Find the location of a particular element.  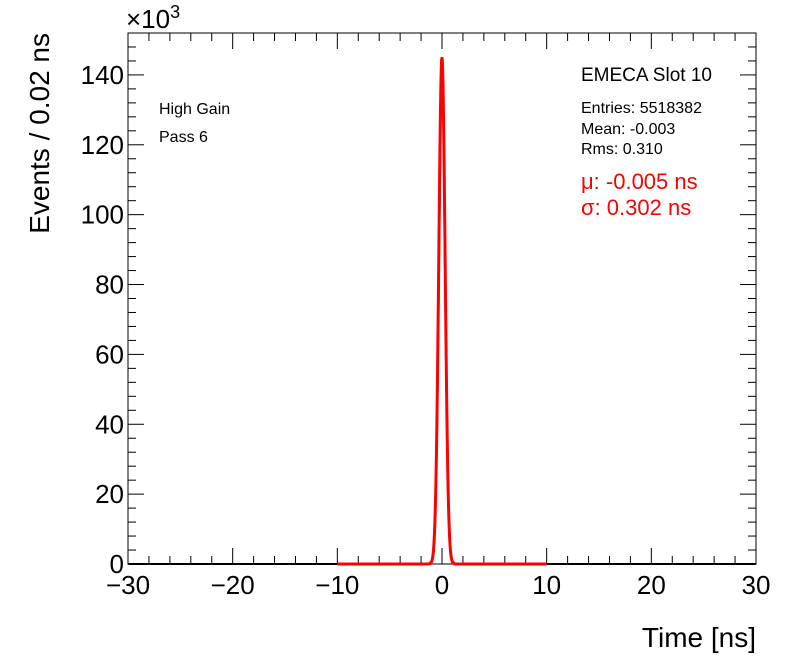

y-tick-label: 0 is located at coordinates (117, 564).